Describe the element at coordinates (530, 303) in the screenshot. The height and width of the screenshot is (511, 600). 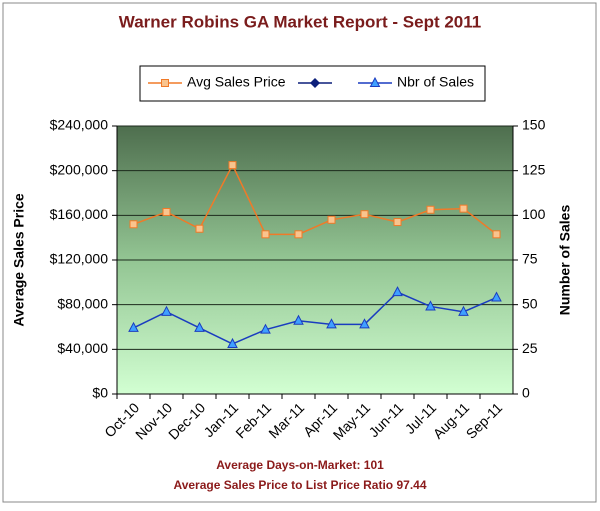
I see `y2-tick-label: 50` at that location.